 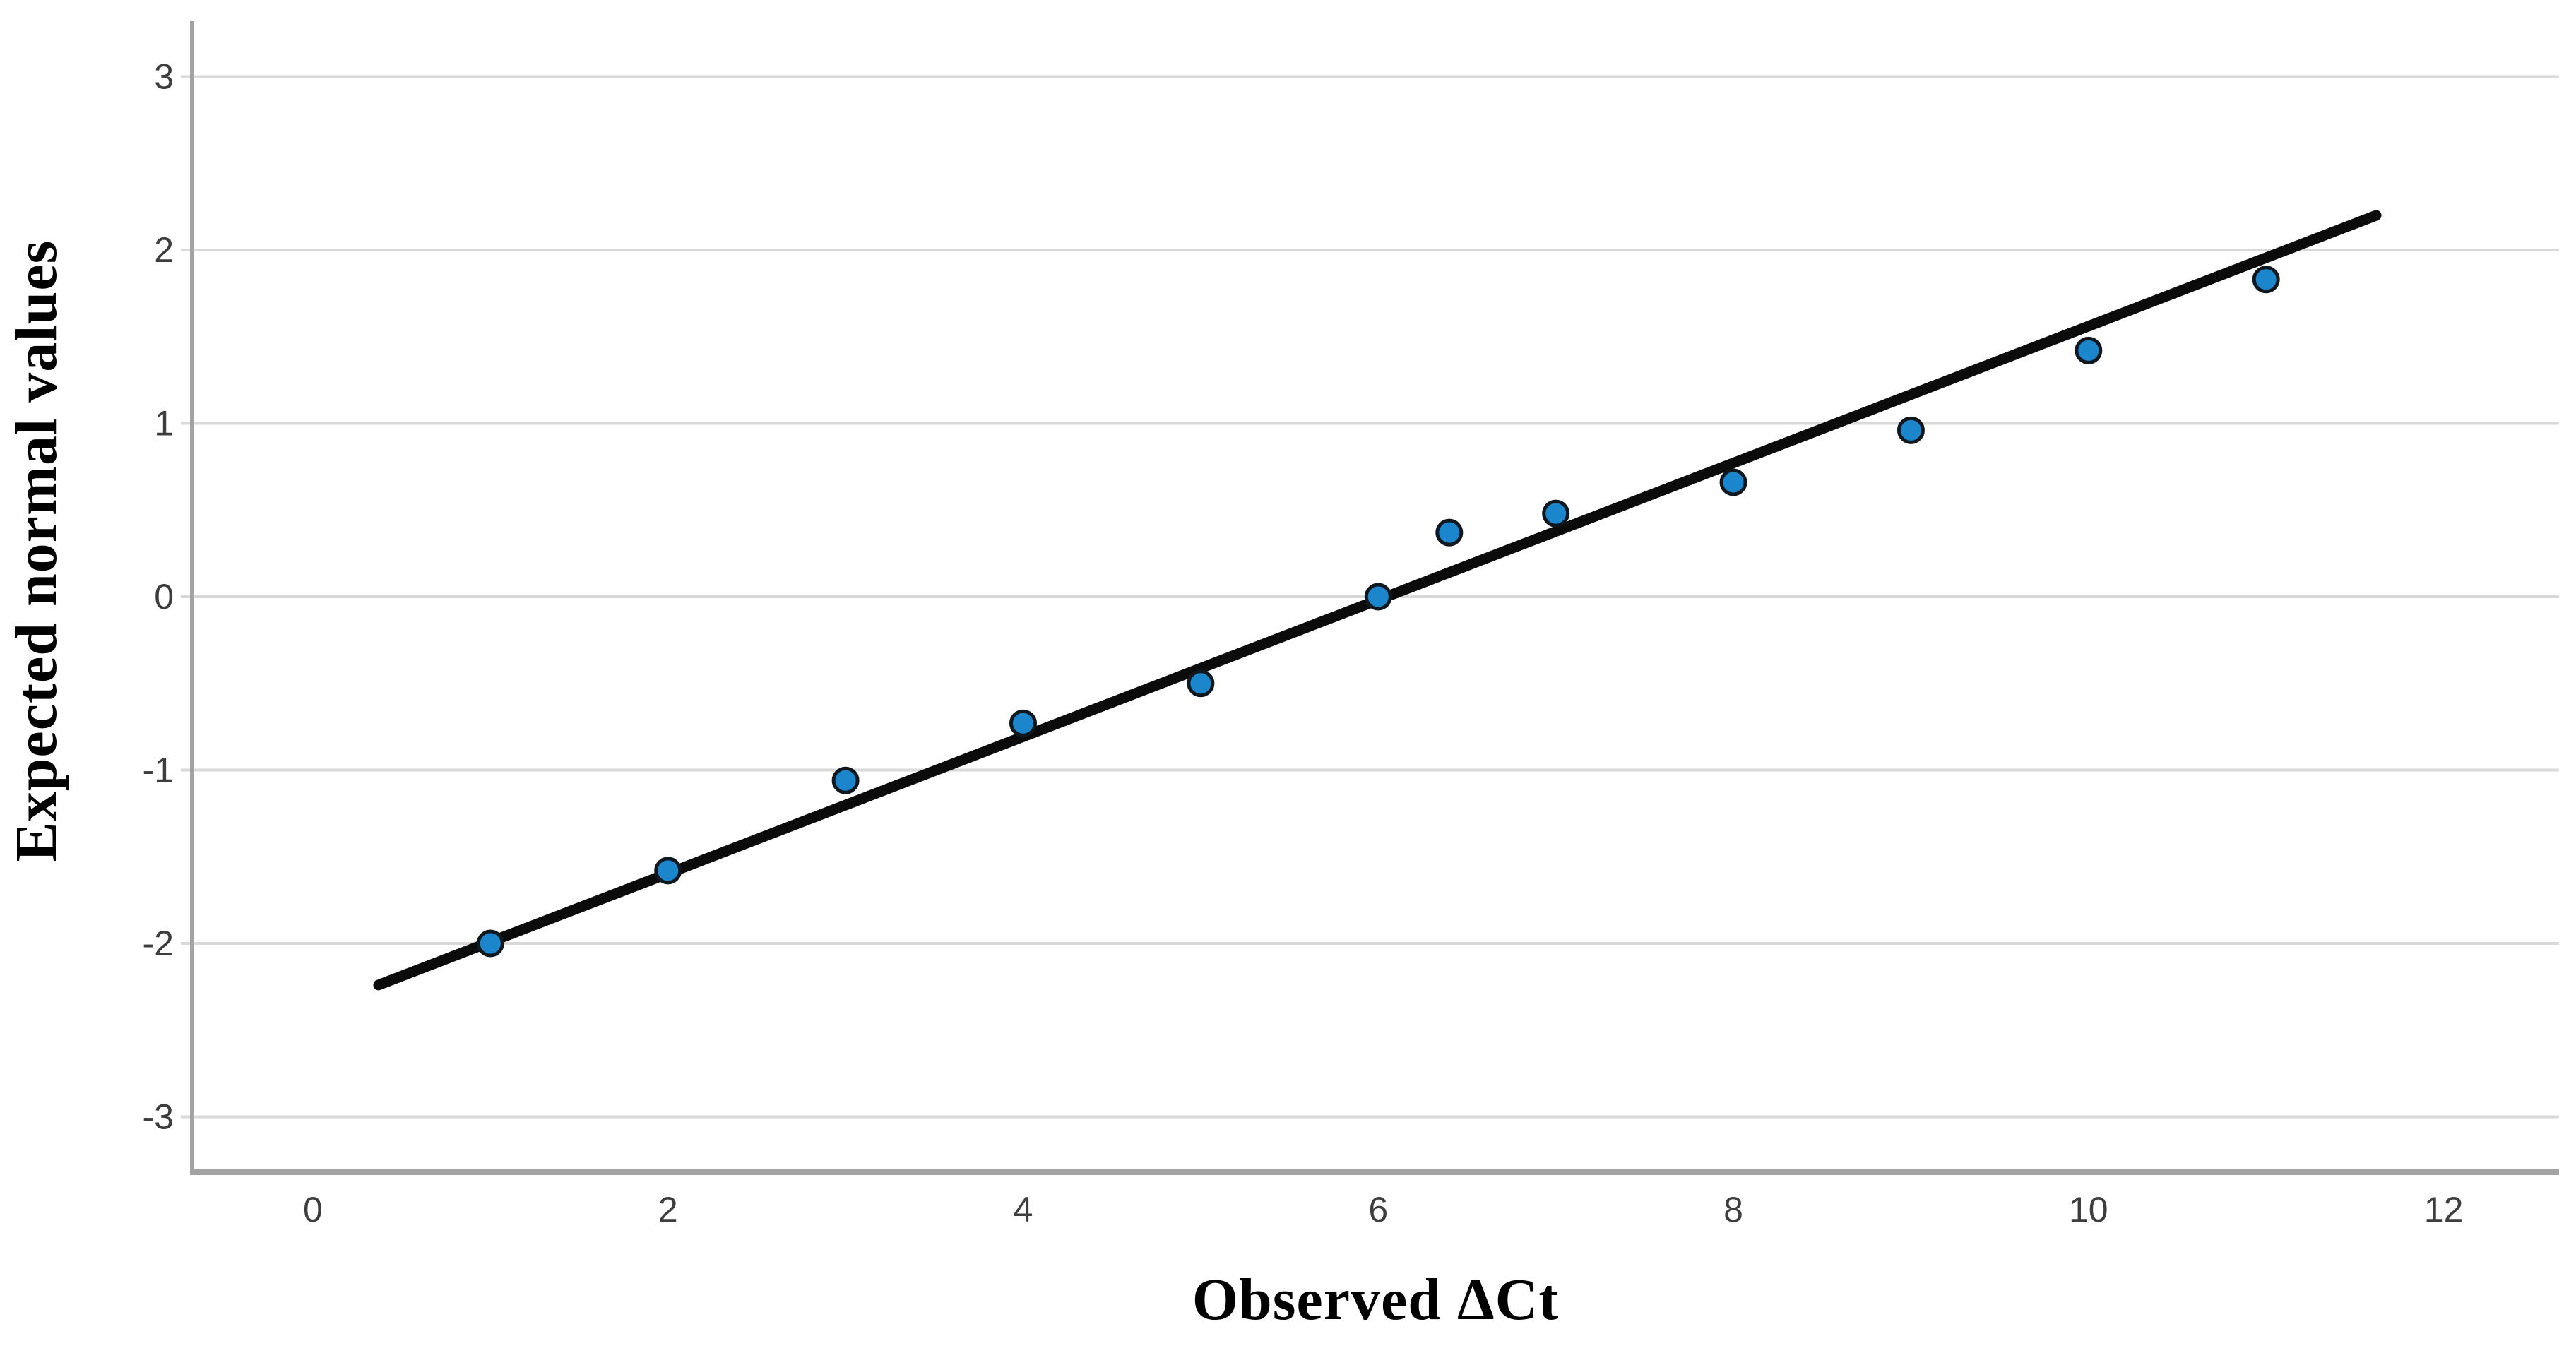 I want to click on y-tick-label: 0, so click(x=164, y=596).